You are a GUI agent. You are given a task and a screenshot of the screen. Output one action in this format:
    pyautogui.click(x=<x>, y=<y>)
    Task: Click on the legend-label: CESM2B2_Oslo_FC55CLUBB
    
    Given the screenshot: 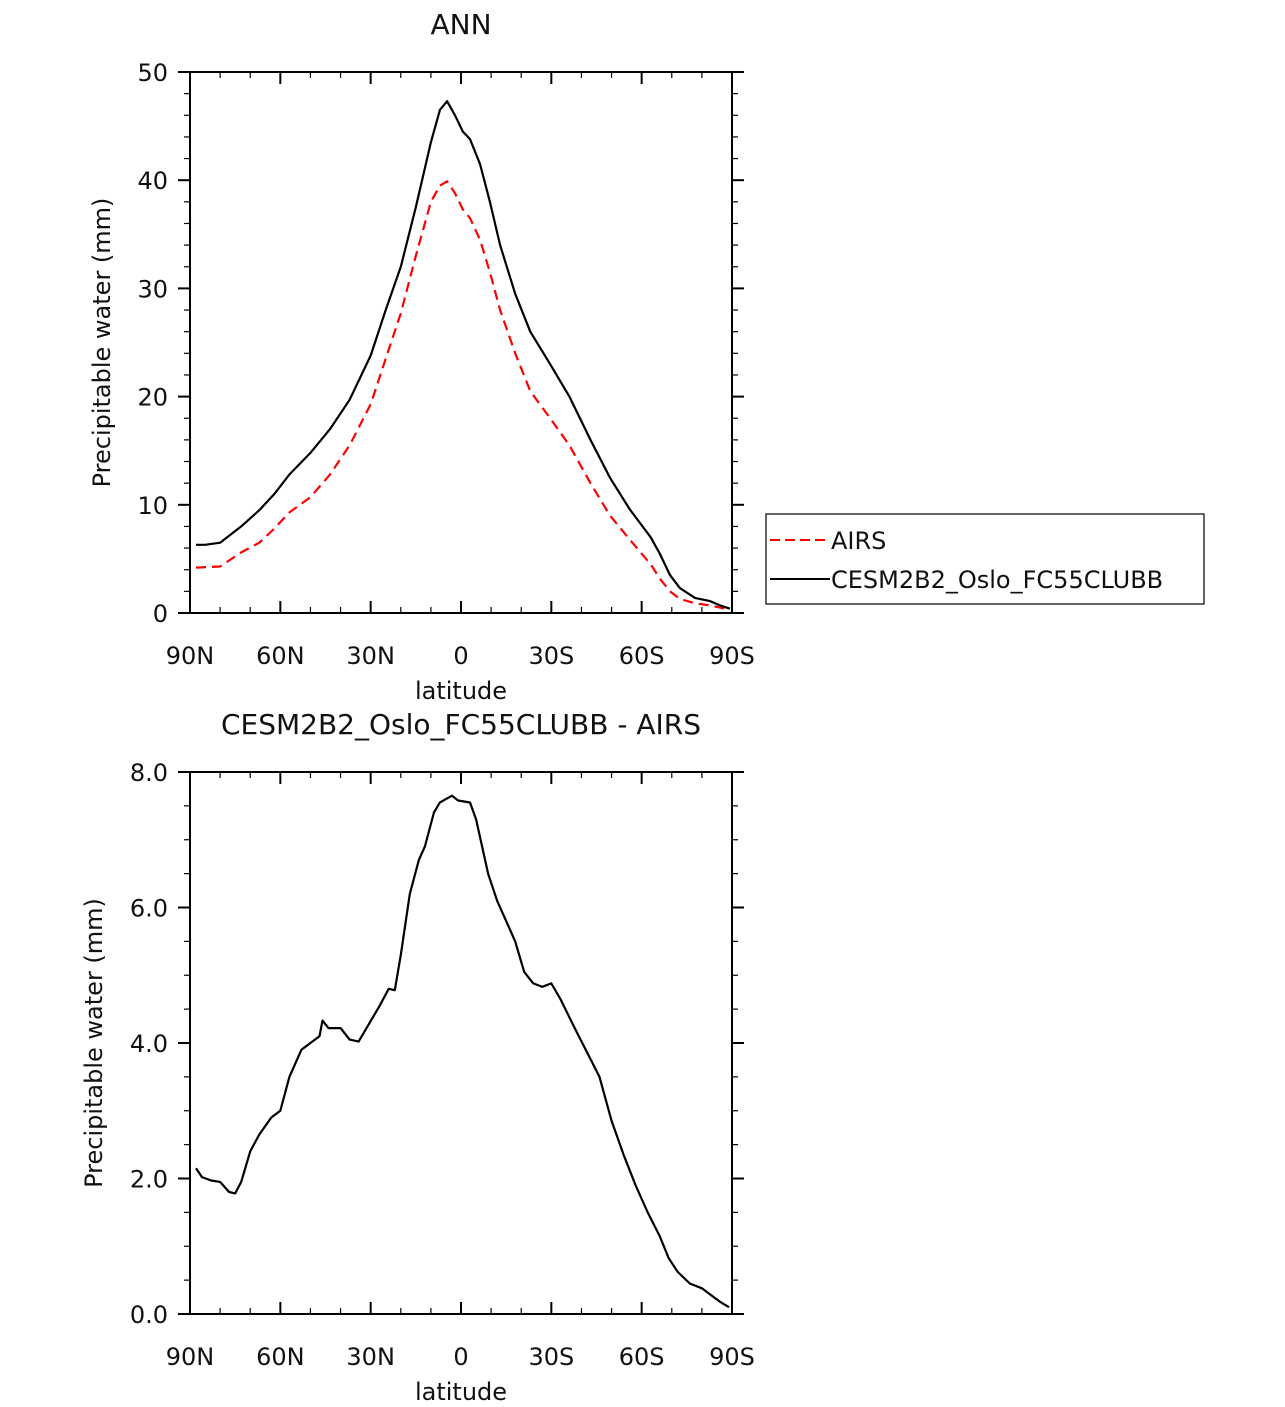 What is the action you would take?
    pyautogui.click(x=997, y=580)
    